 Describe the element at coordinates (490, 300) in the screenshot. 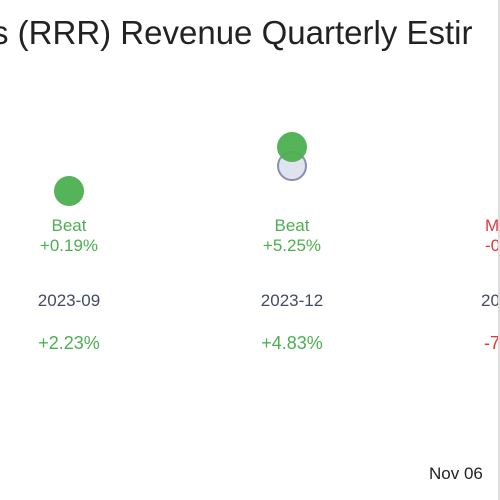

I see `period-label: 20` at that location.